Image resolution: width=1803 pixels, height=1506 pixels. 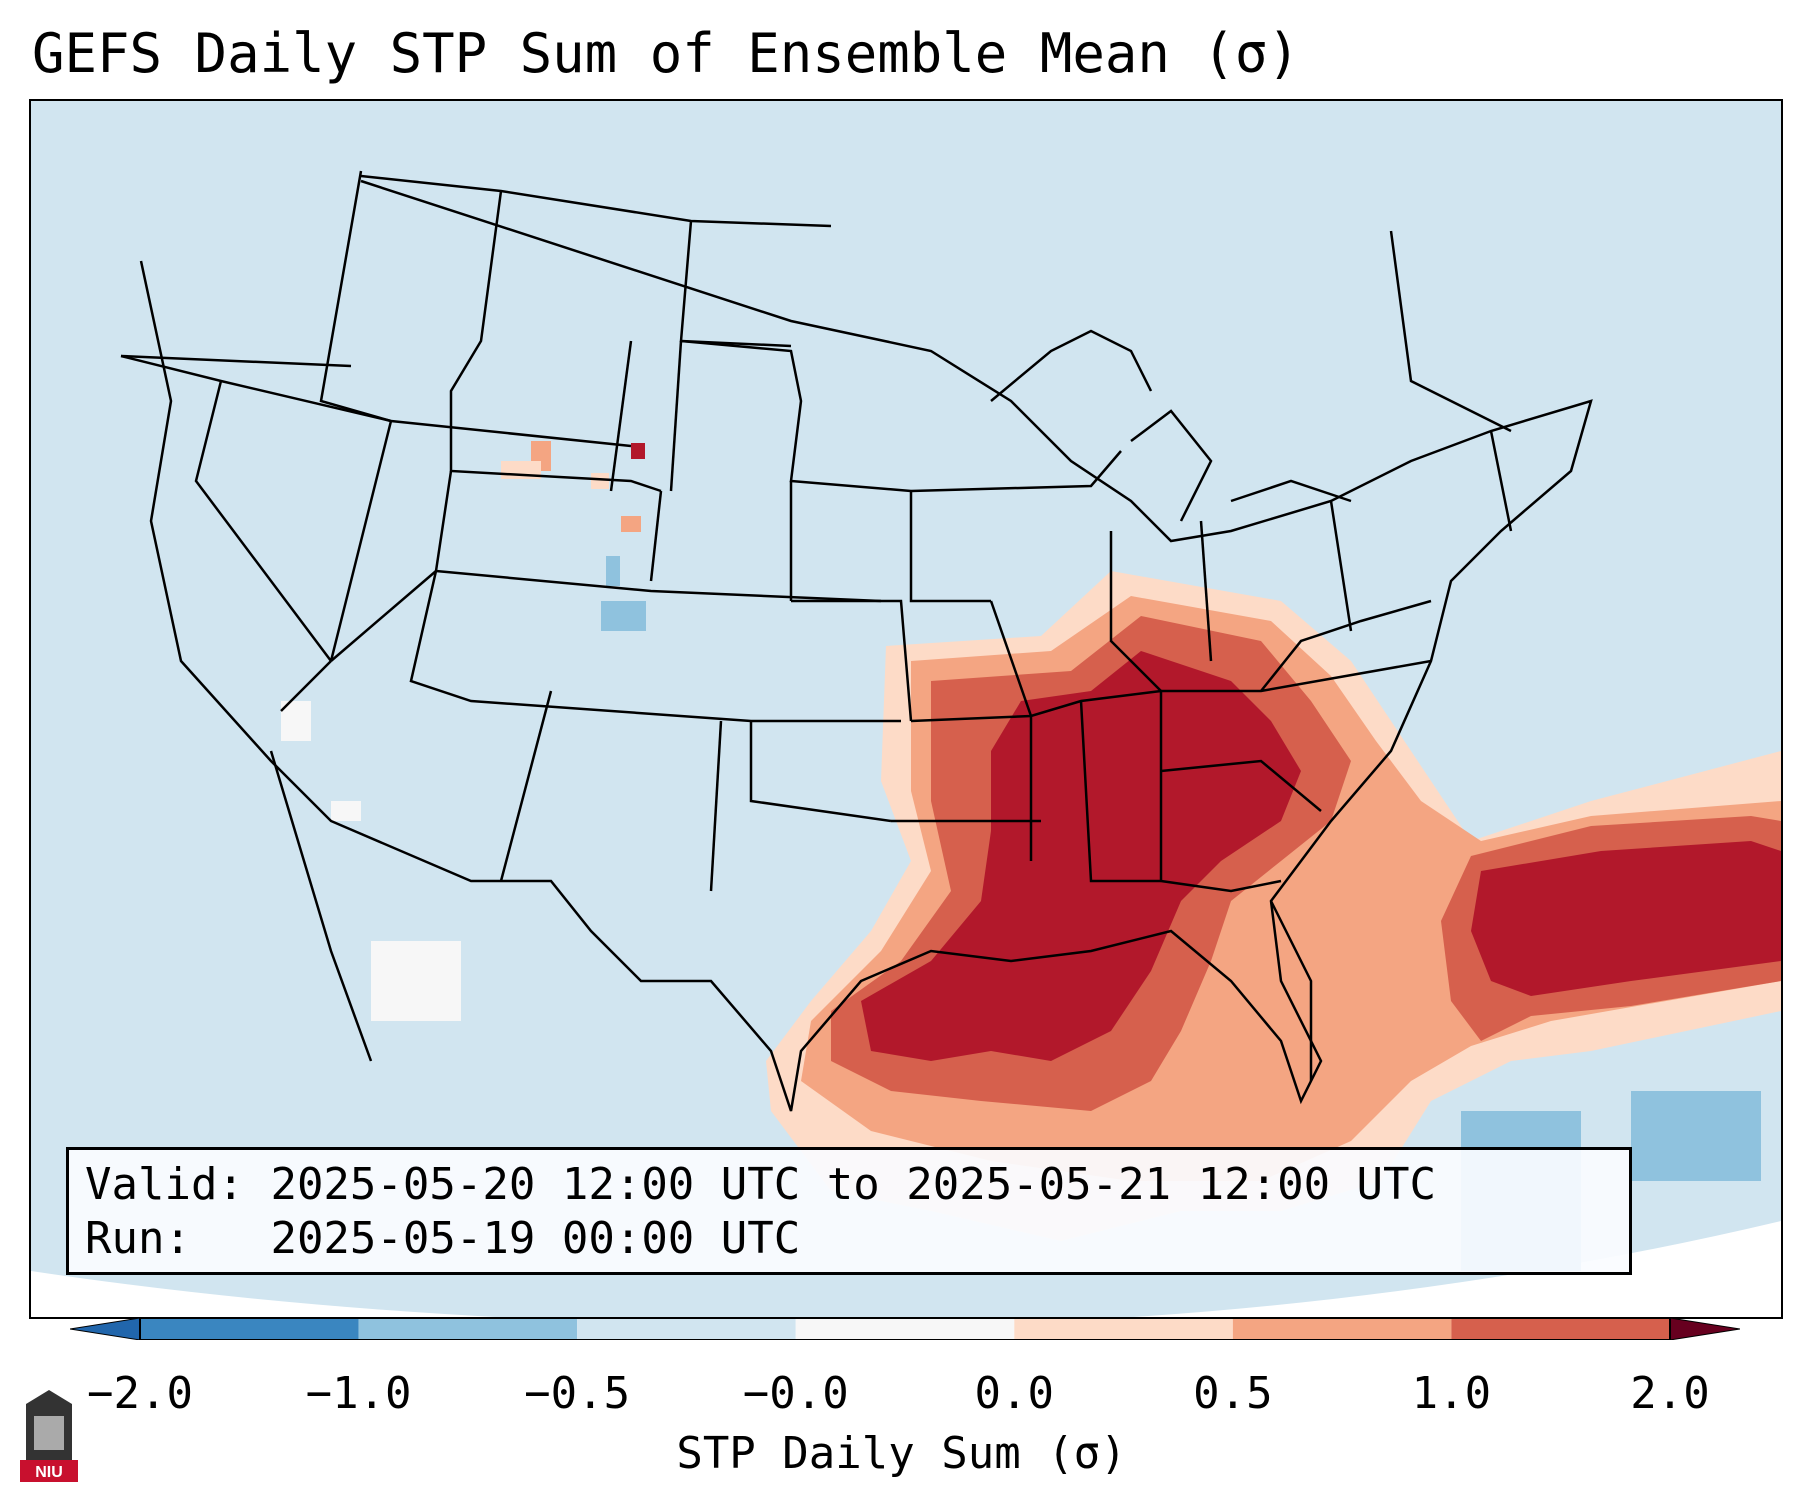 What do you see at coordinates (1233, 1393) in the screenshot?
I see `colorbar-tick-label: 0.5` at bounding box center [1233, 1393].